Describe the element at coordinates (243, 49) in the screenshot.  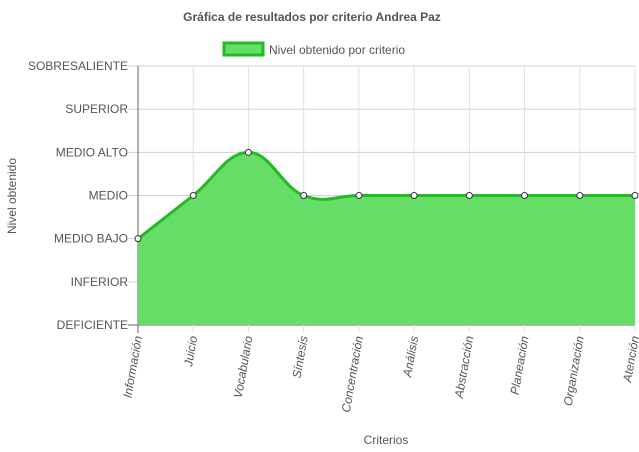
I see `legend-swatch` at that location.